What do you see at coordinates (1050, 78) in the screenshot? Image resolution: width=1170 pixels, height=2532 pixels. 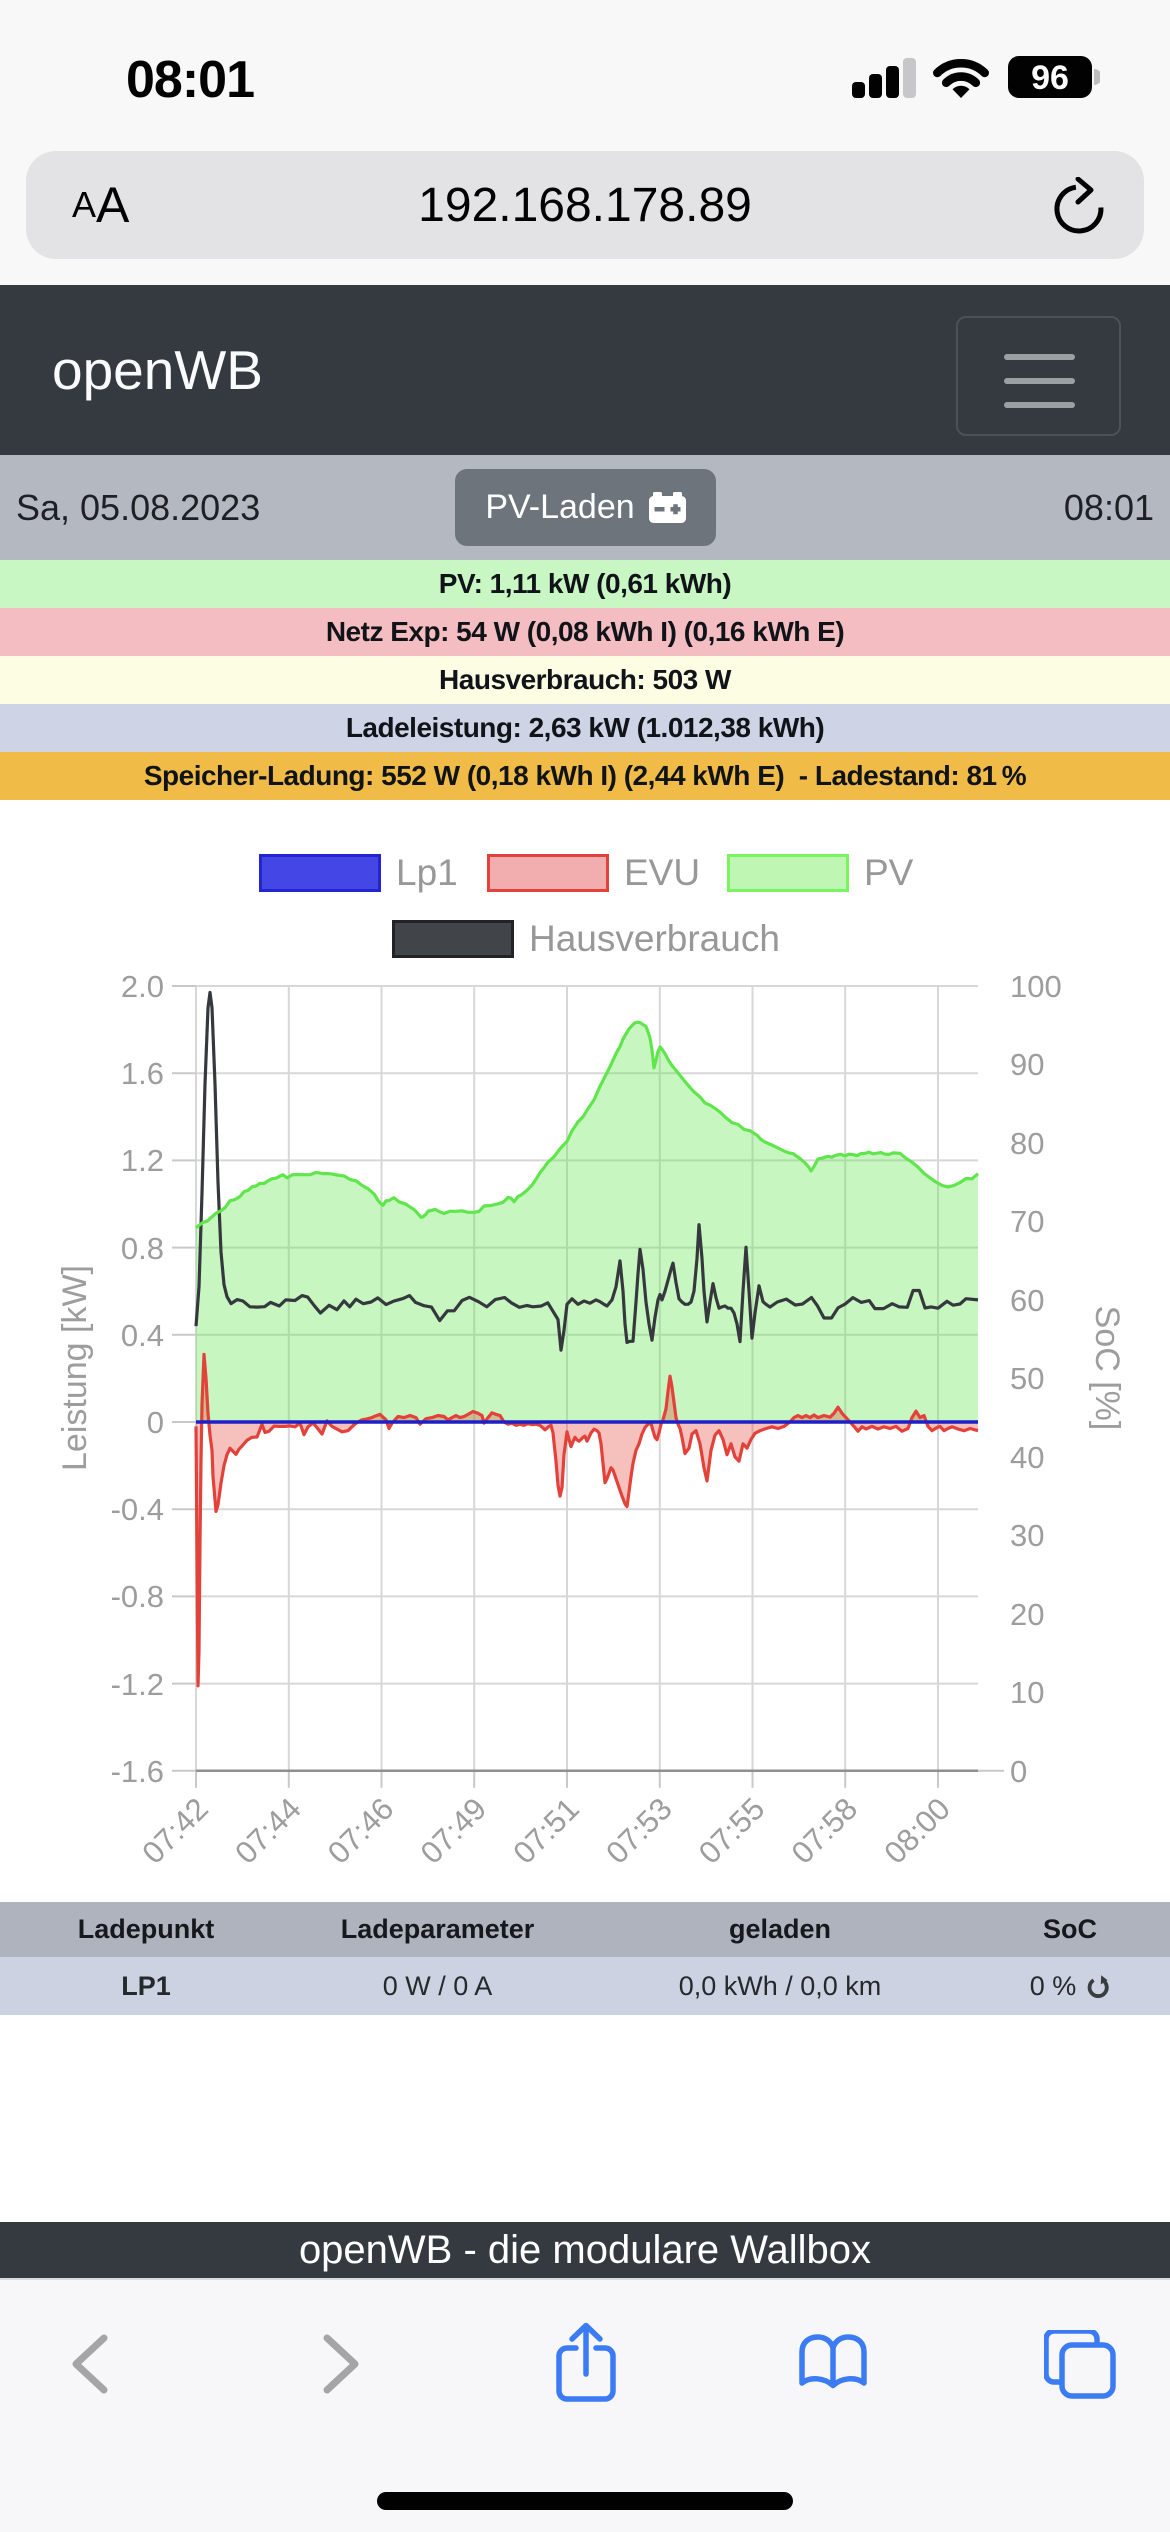 I see `svg-text: 96` at bounding box center [1050, 78].